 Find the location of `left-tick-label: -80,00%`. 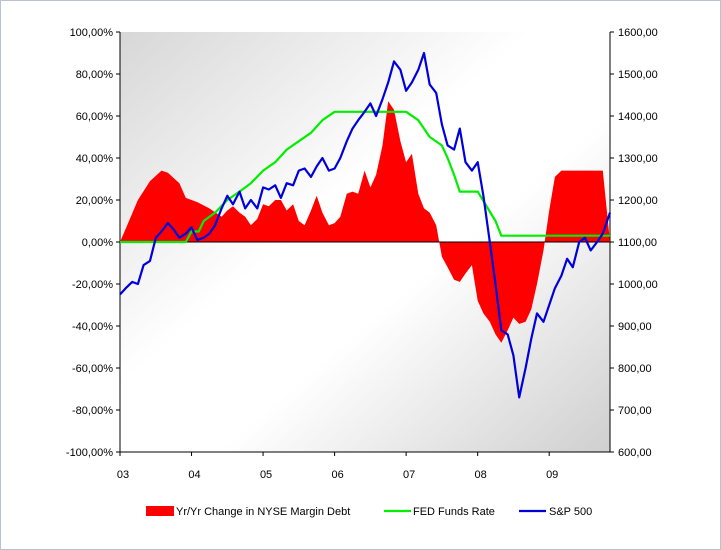

left-tick-label: -80,00% is located at coordinates (92, 411).